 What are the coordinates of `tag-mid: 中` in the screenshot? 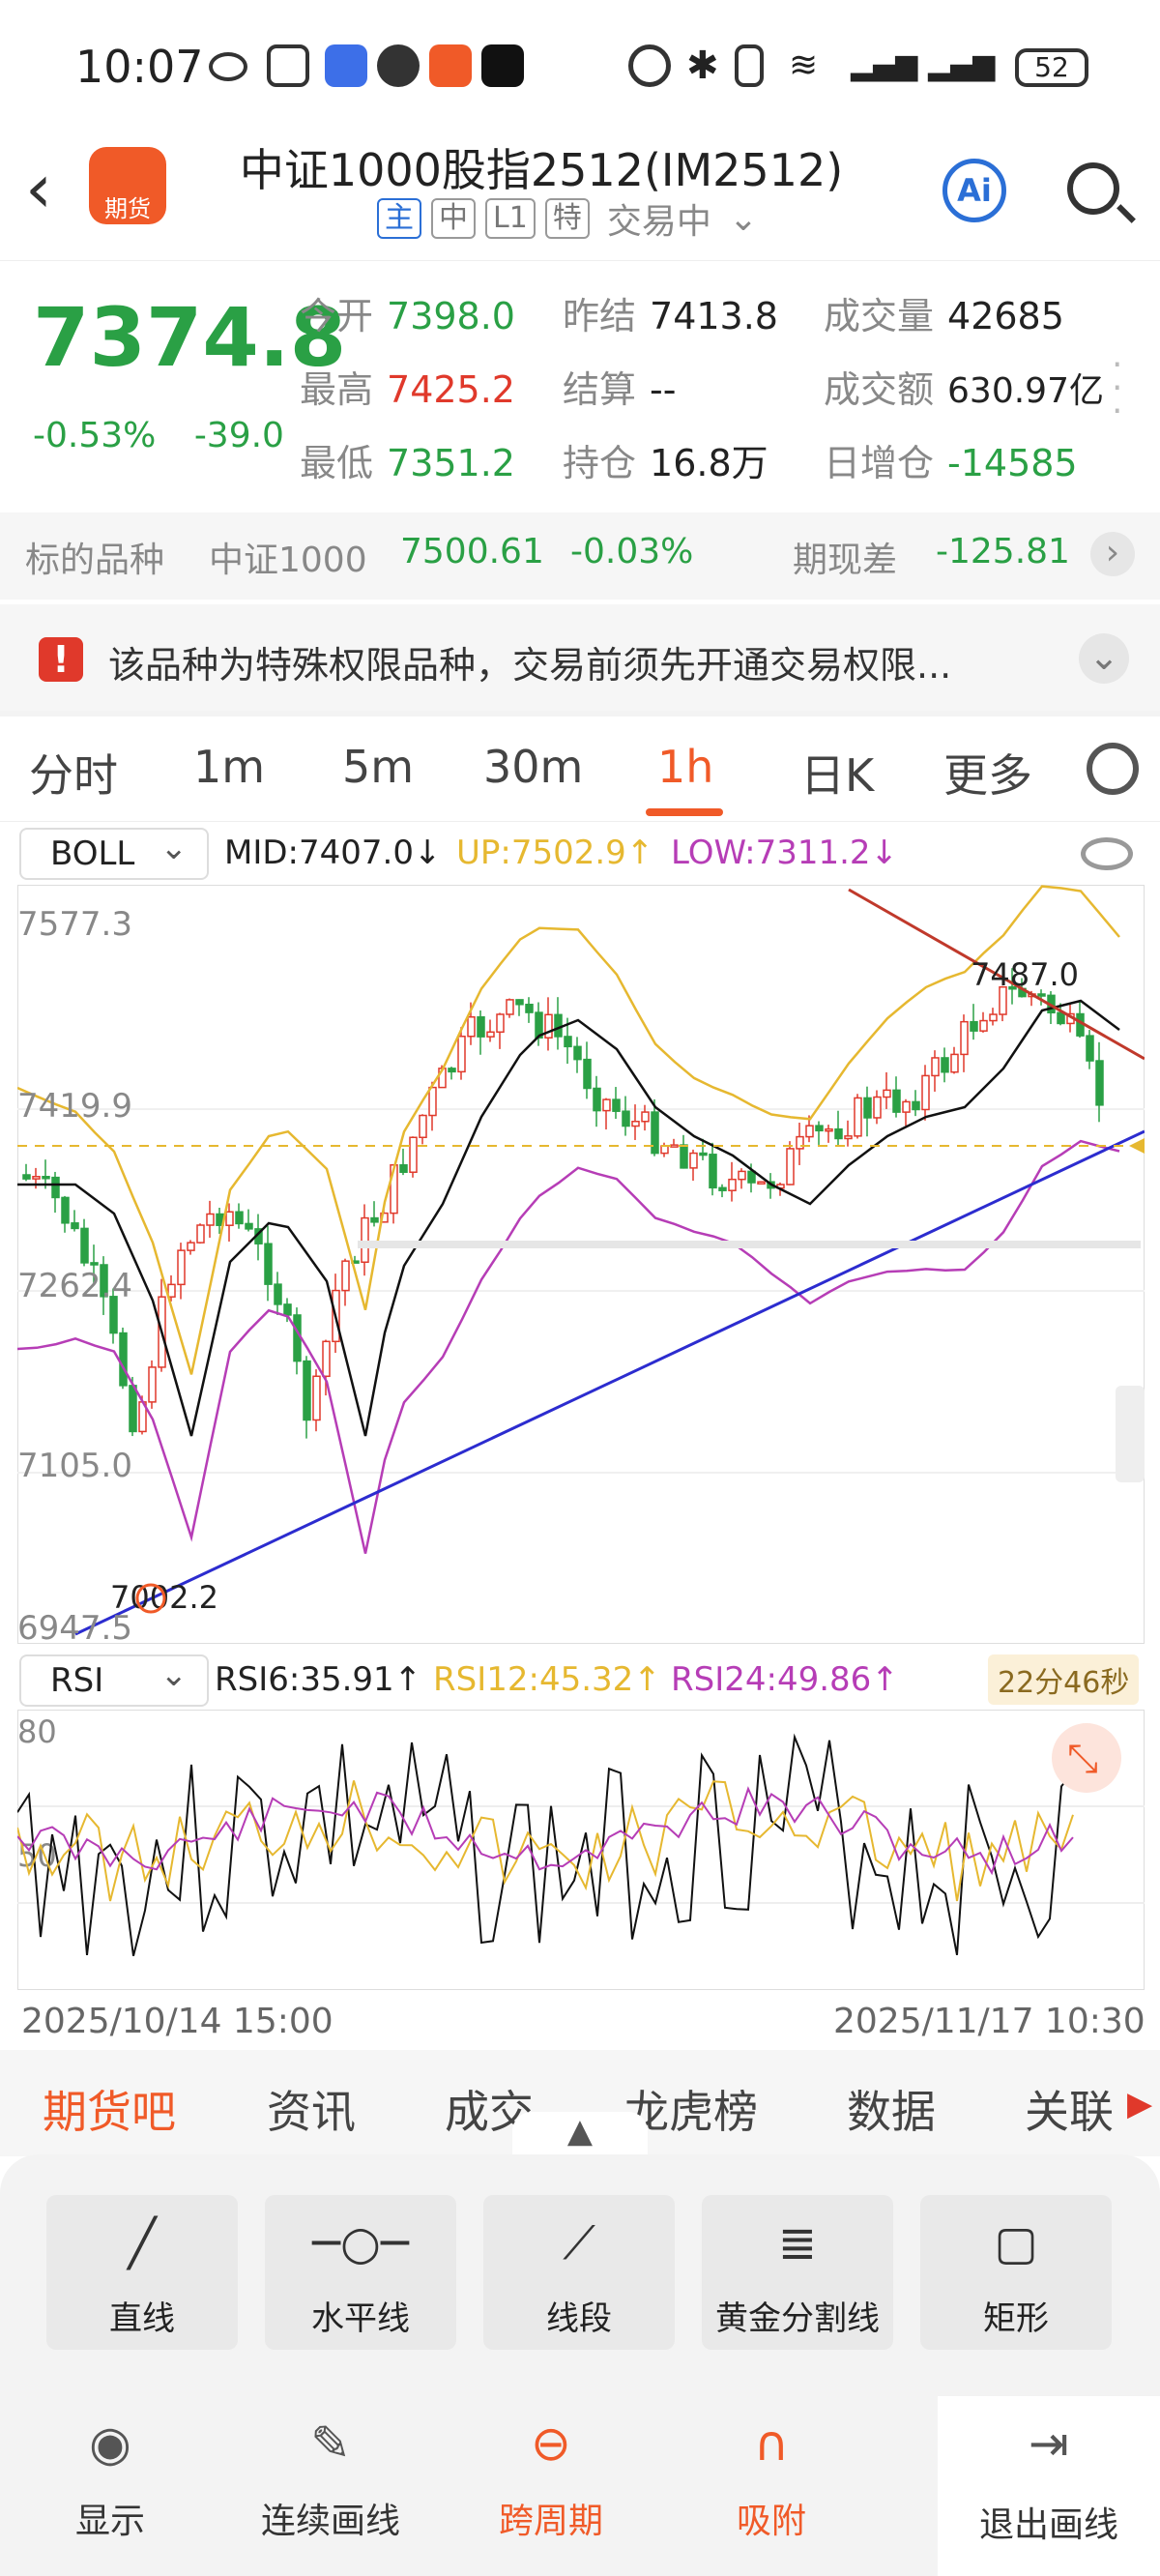 It's located at (454, 218).